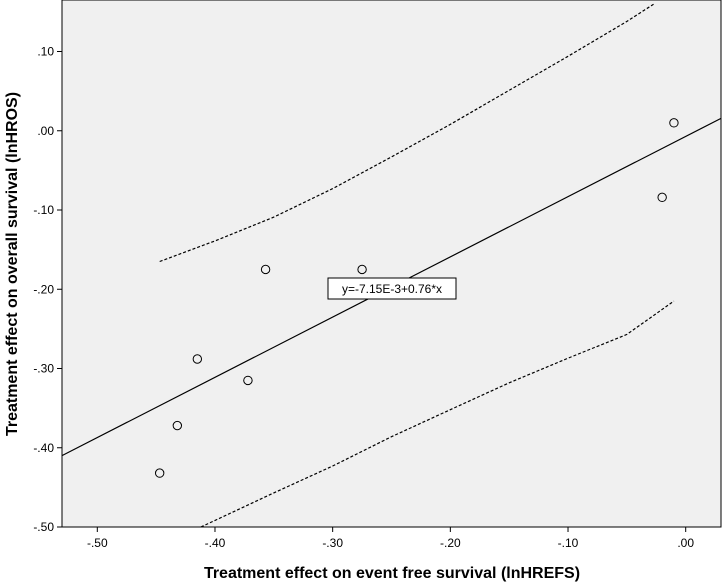 The image size is (725, 584). What do you see at coordinates (43, 527) in the screenshot?
I see `y-tick-label: -.50` at bounding box center [43, 527].